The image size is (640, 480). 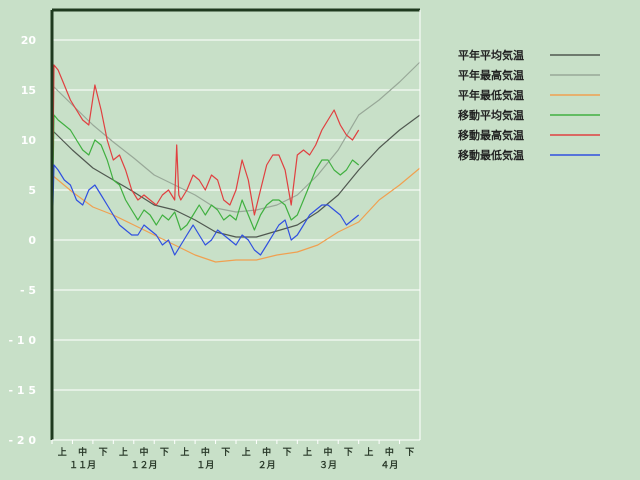 I want to click on x-month-label: ３月, so click(x=328, y=465).